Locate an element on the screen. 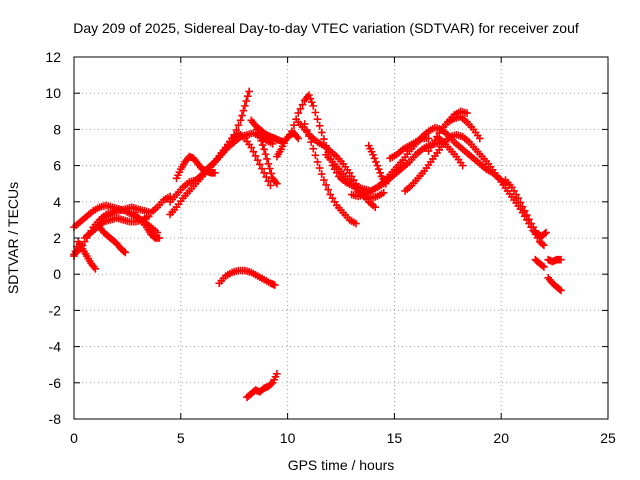 The width and height of the screenshot is (640, 480). y-tick-label: -4 is located at coordinates (55, 347).